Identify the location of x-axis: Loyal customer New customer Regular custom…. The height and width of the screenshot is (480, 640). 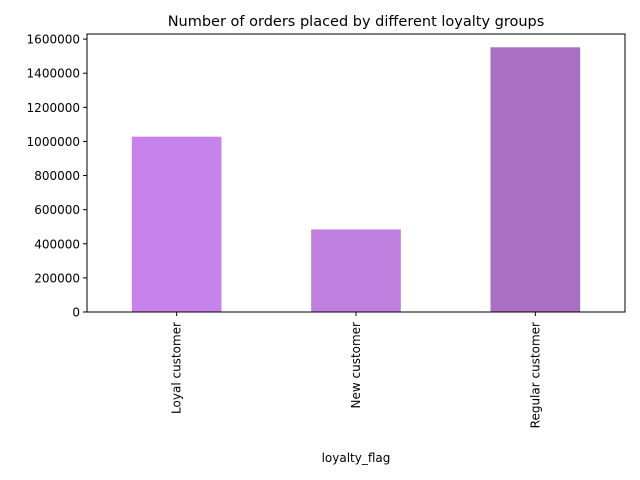
(356, 370).